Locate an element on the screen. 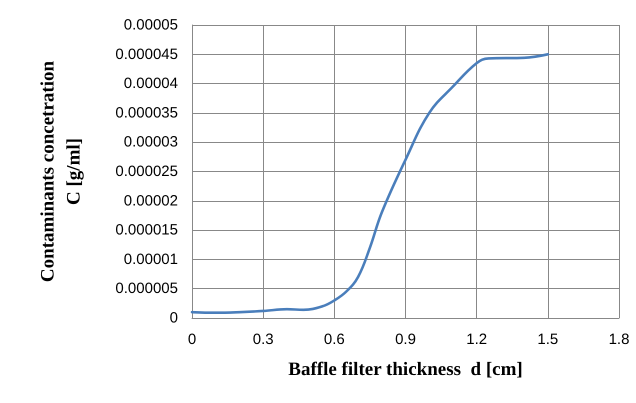 The width and height of the screenshot is (636, 403). x-tick-label: 1.8 is located at coordinates (619, 339).